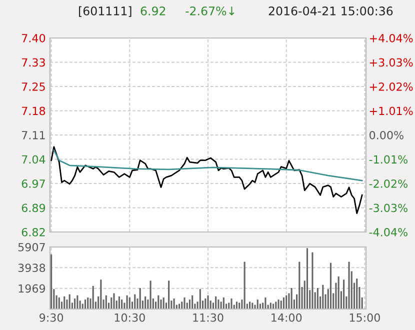 The image size is (415, 330). I want to click on x-tick-label: 10:30, so click(129, 317).